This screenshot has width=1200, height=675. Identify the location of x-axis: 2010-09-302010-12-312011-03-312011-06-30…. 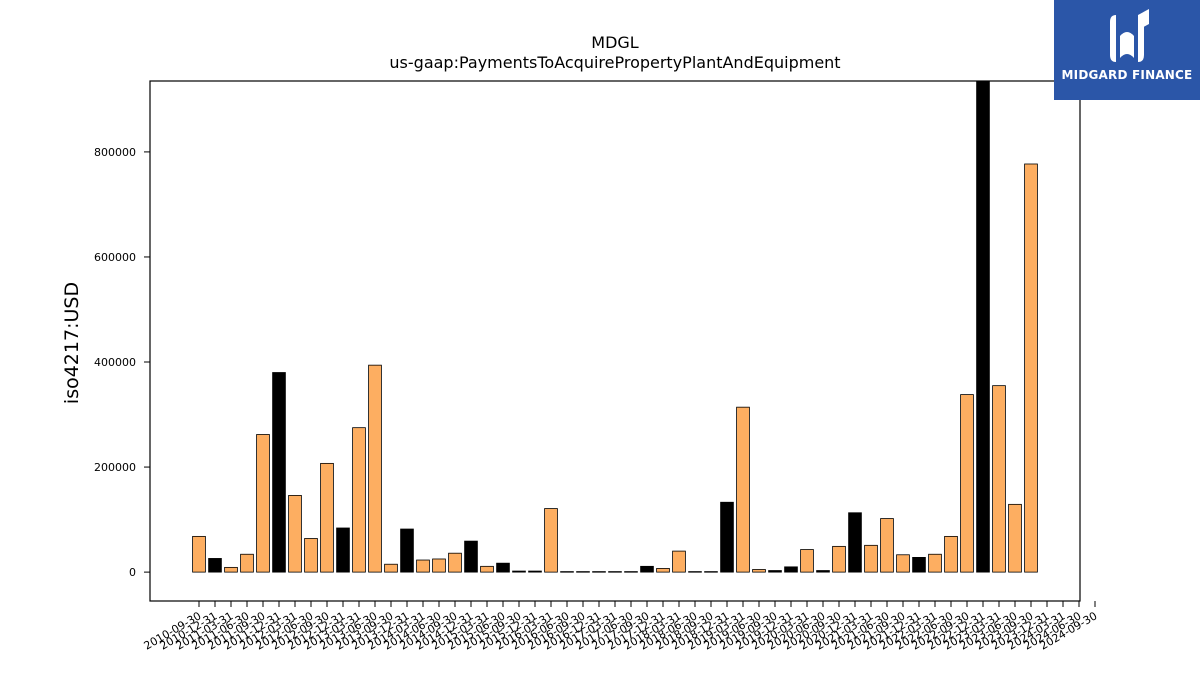
(621, 627).